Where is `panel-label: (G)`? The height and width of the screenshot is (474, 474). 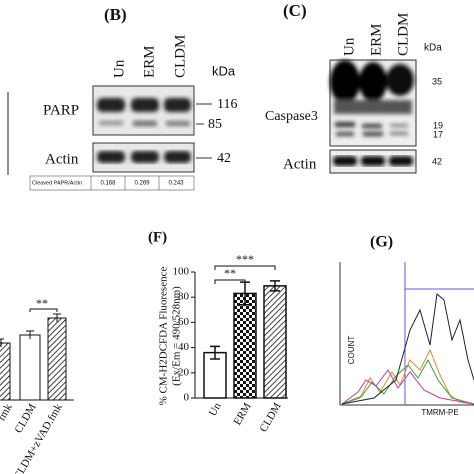 panel-label: (G) is located at coordinates (381, 242).